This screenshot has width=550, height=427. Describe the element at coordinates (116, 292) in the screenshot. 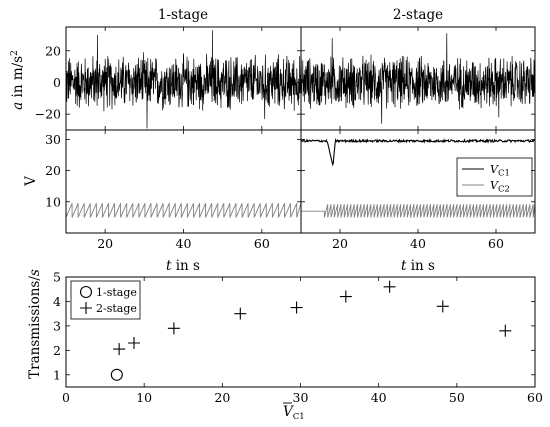

I see `legend-label-1-stage: 1-stage` at that location.